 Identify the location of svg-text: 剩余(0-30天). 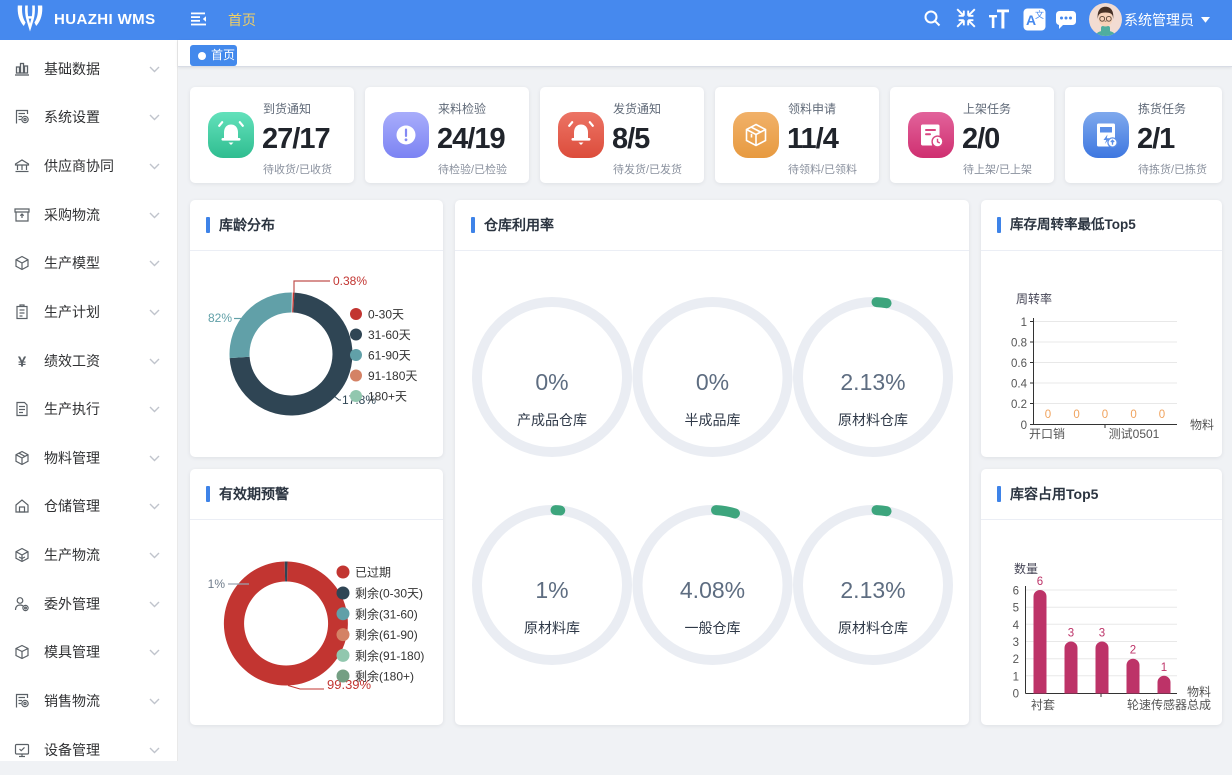
(389, 593).